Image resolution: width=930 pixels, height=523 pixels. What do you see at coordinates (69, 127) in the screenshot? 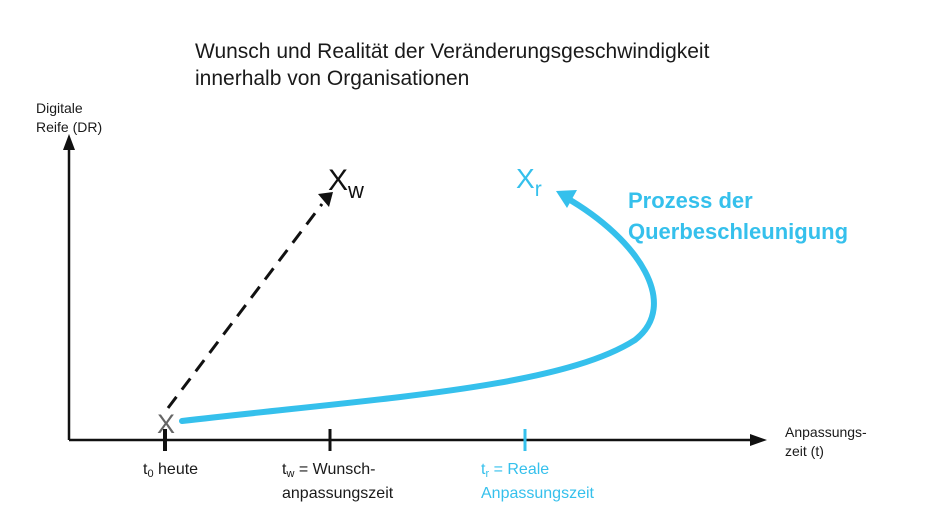
I see `y-axis-label-line-2: Reife (DR)` at bounding box center [69, 127].